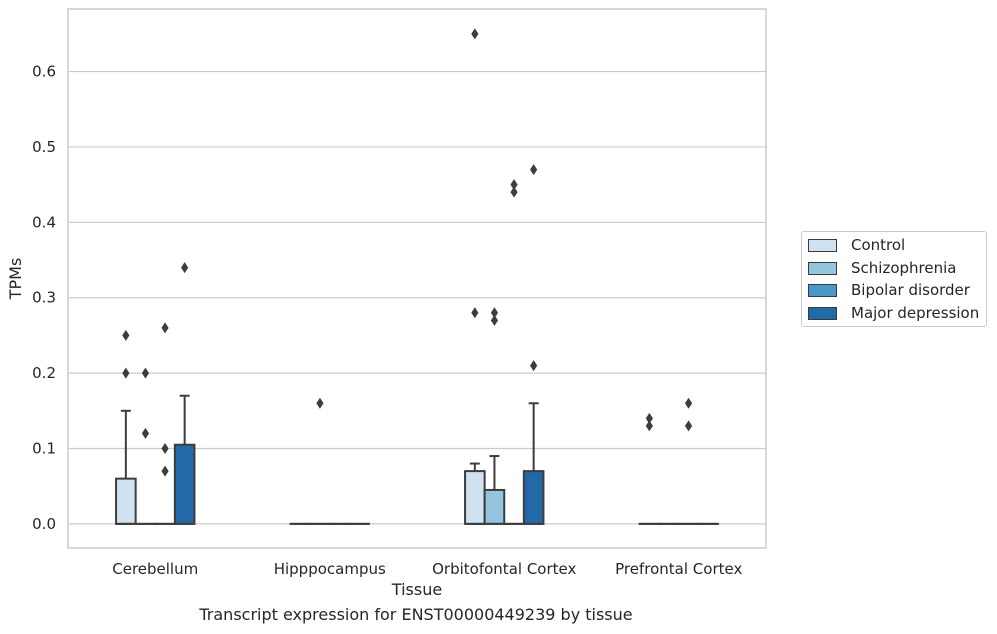 The image size is (997, 634). I want to click on legend-label-control: Control, so click(878, 245).